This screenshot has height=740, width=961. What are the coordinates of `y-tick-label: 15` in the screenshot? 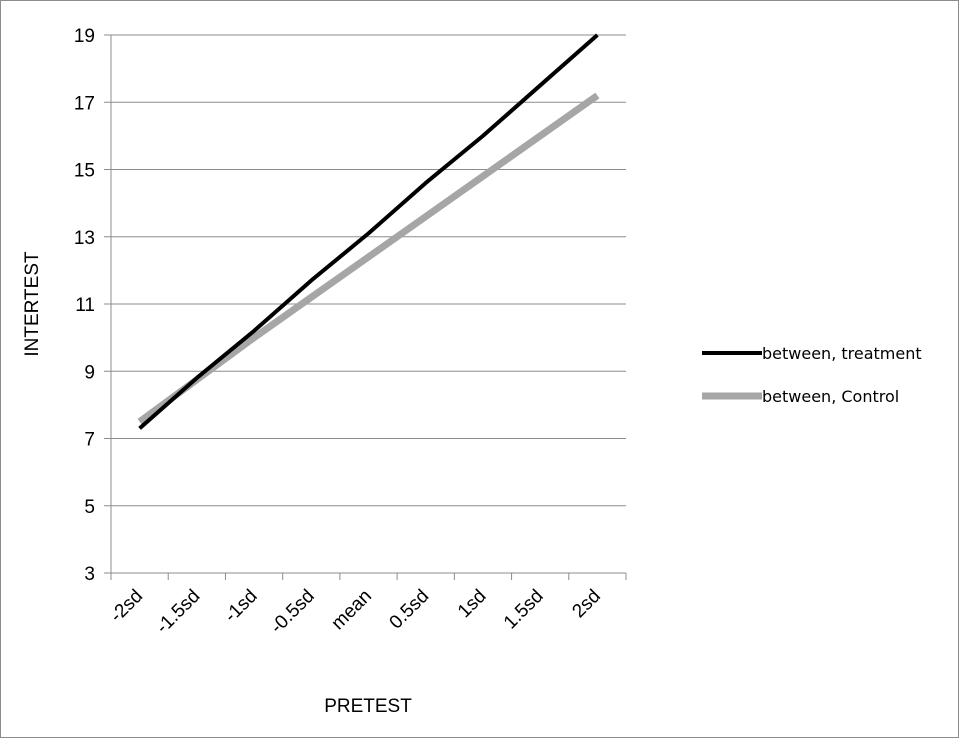 It's located at (84, 171).